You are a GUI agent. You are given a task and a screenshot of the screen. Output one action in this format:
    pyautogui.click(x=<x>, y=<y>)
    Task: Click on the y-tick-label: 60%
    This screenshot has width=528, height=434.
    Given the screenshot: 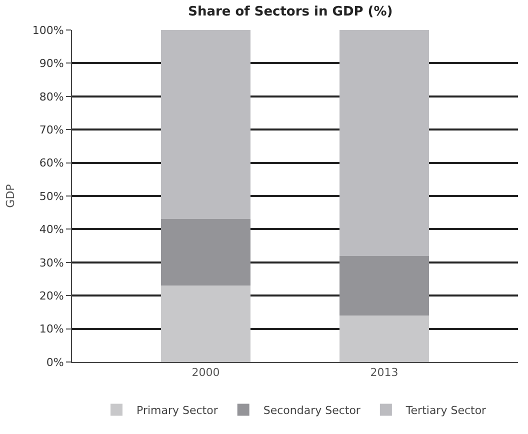 What is the action you would take?
    pyautogui.click(x=51, y=163)
    